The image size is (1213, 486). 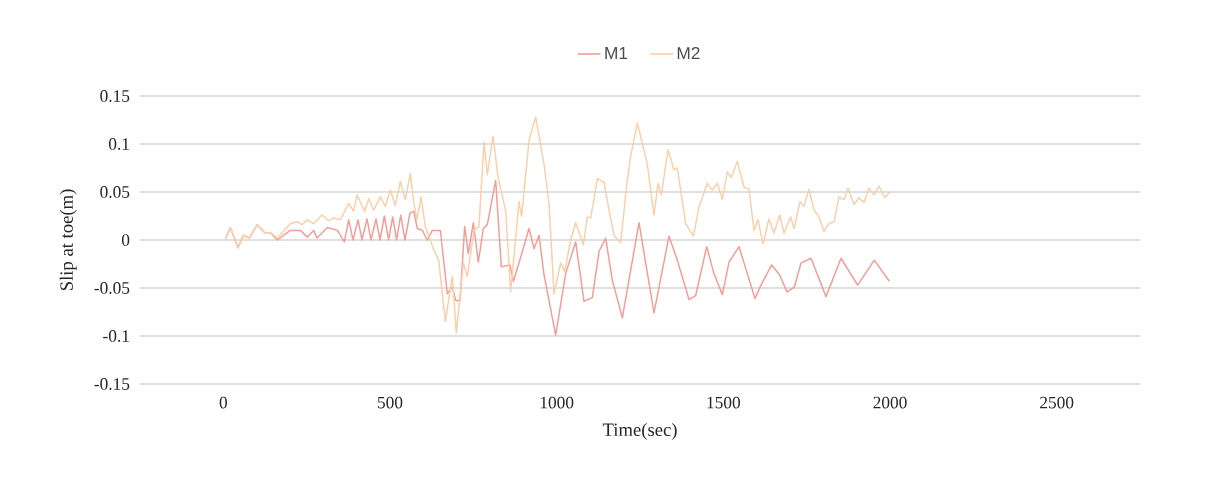 I want to click on x-tick-label: 2000, so click(x=890, y=402).